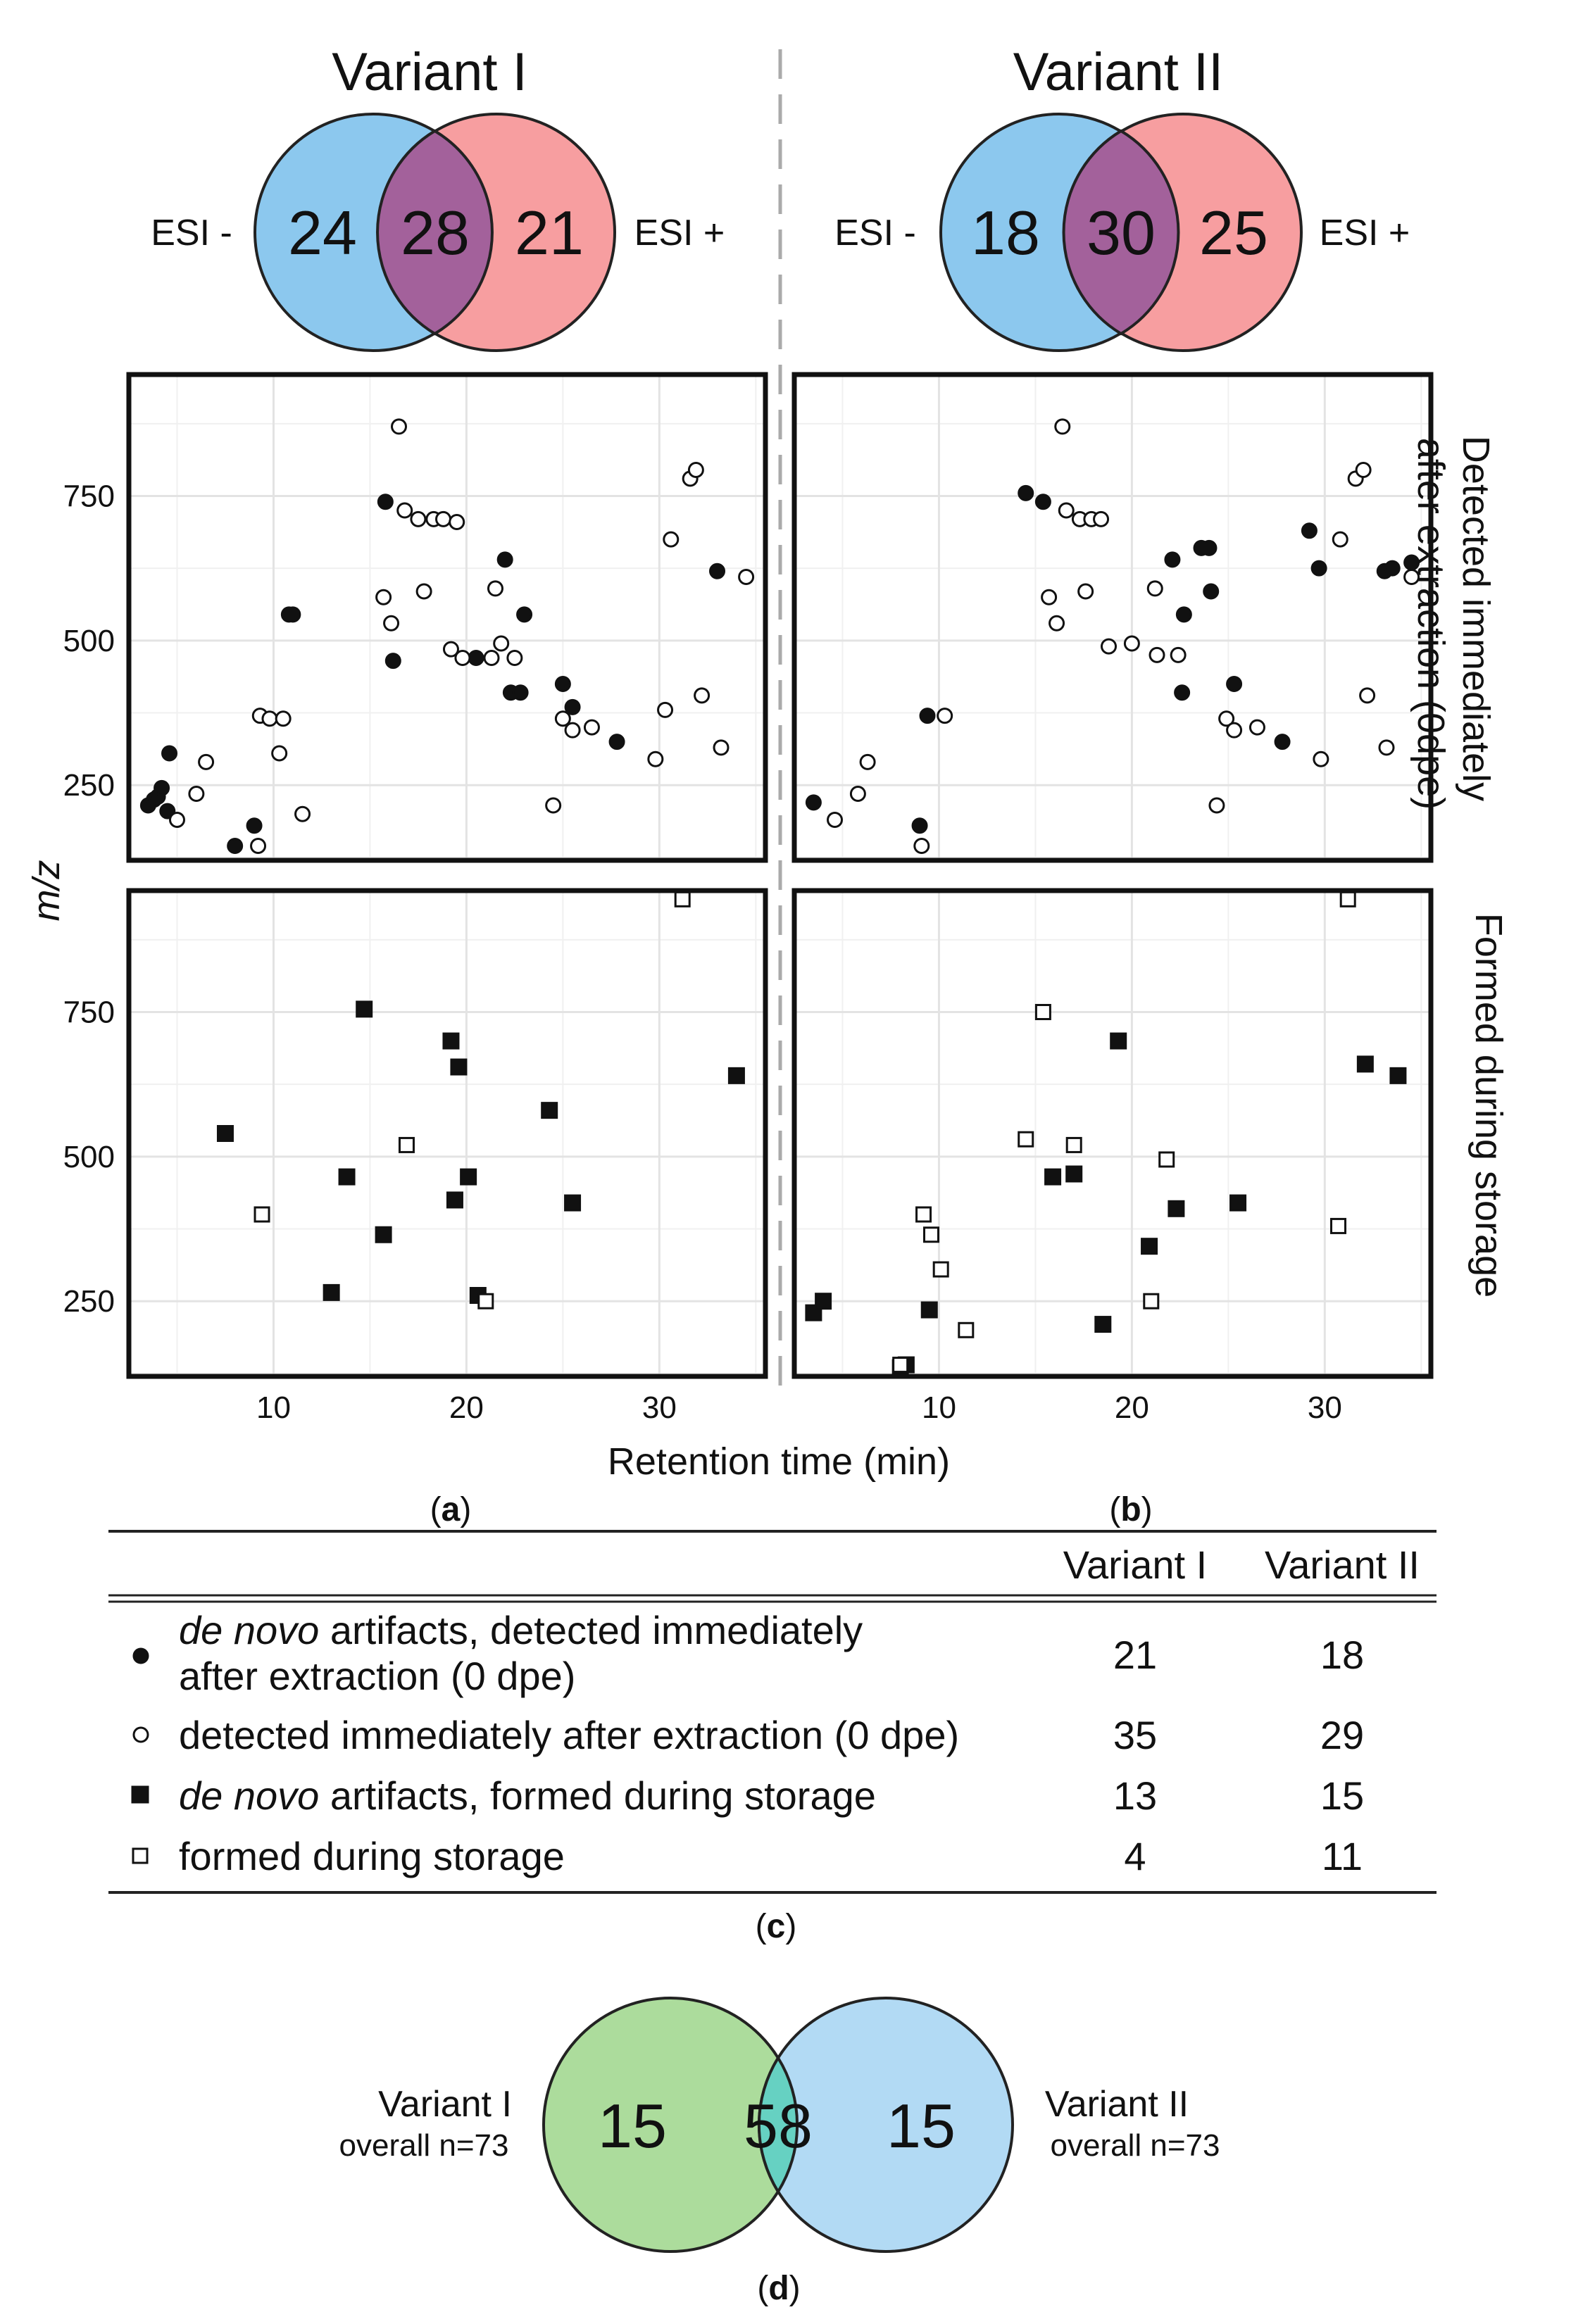 The width and height of the screenshot is (1571, 2324). Describe the element at coordinates (1431, 624) in the screenshot. I see `strip-row-1-line-2: after extraction (0dpe)` at that location.